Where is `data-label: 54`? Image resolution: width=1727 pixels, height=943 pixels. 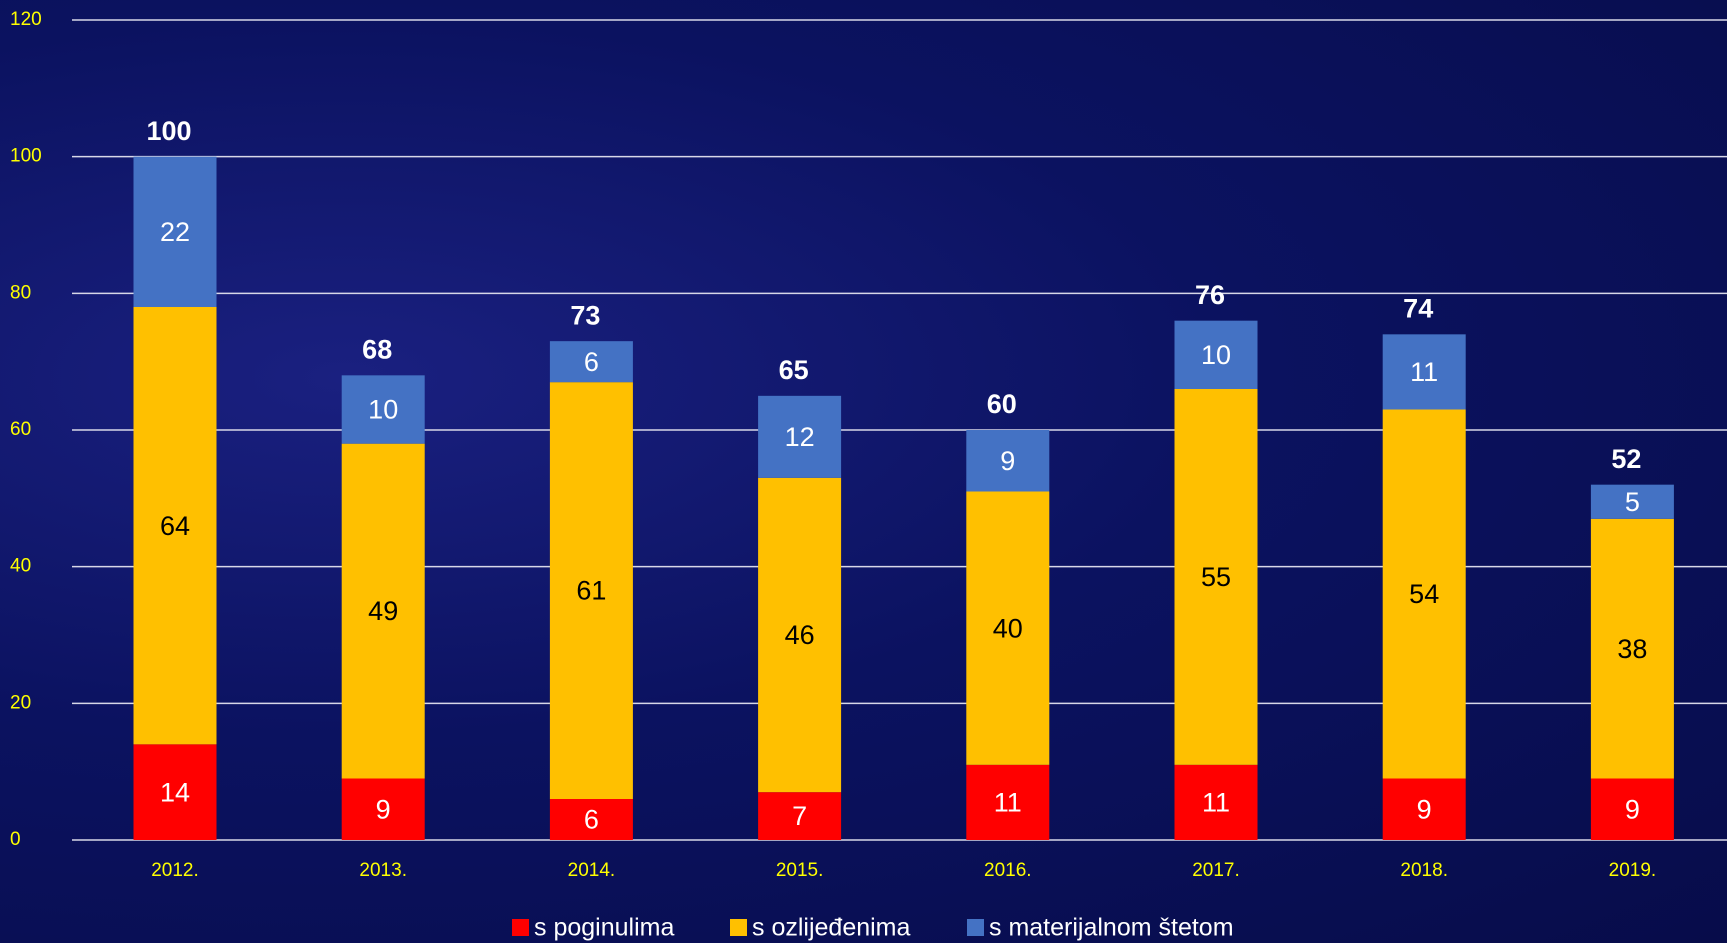 data-label: 54 is located at coordinates (1424, 594).